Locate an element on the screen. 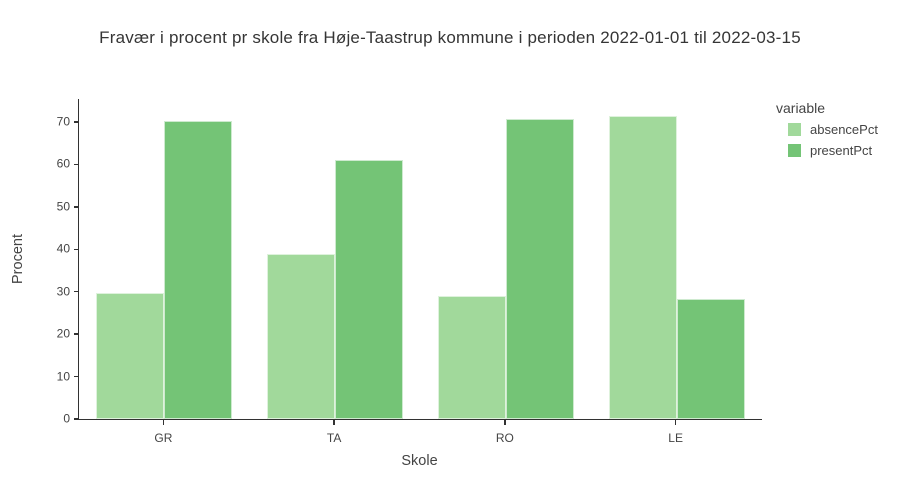  legend-item-label: presentPct is located at coordinates (841, 150).